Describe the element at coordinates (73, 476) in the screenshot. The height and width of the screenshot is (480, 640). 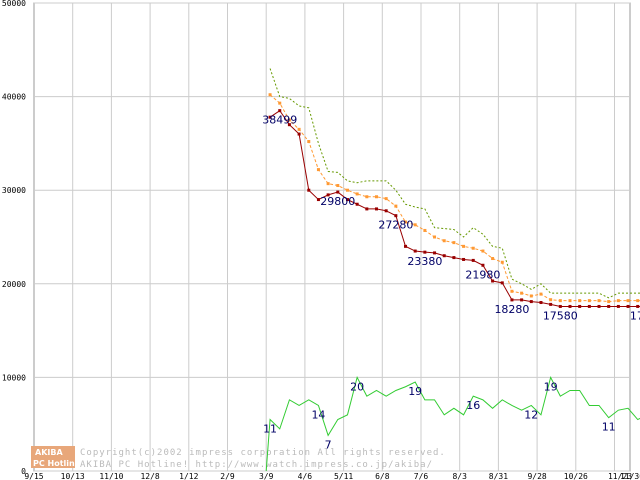
I see `x-tick-label: 10/13` at that location.